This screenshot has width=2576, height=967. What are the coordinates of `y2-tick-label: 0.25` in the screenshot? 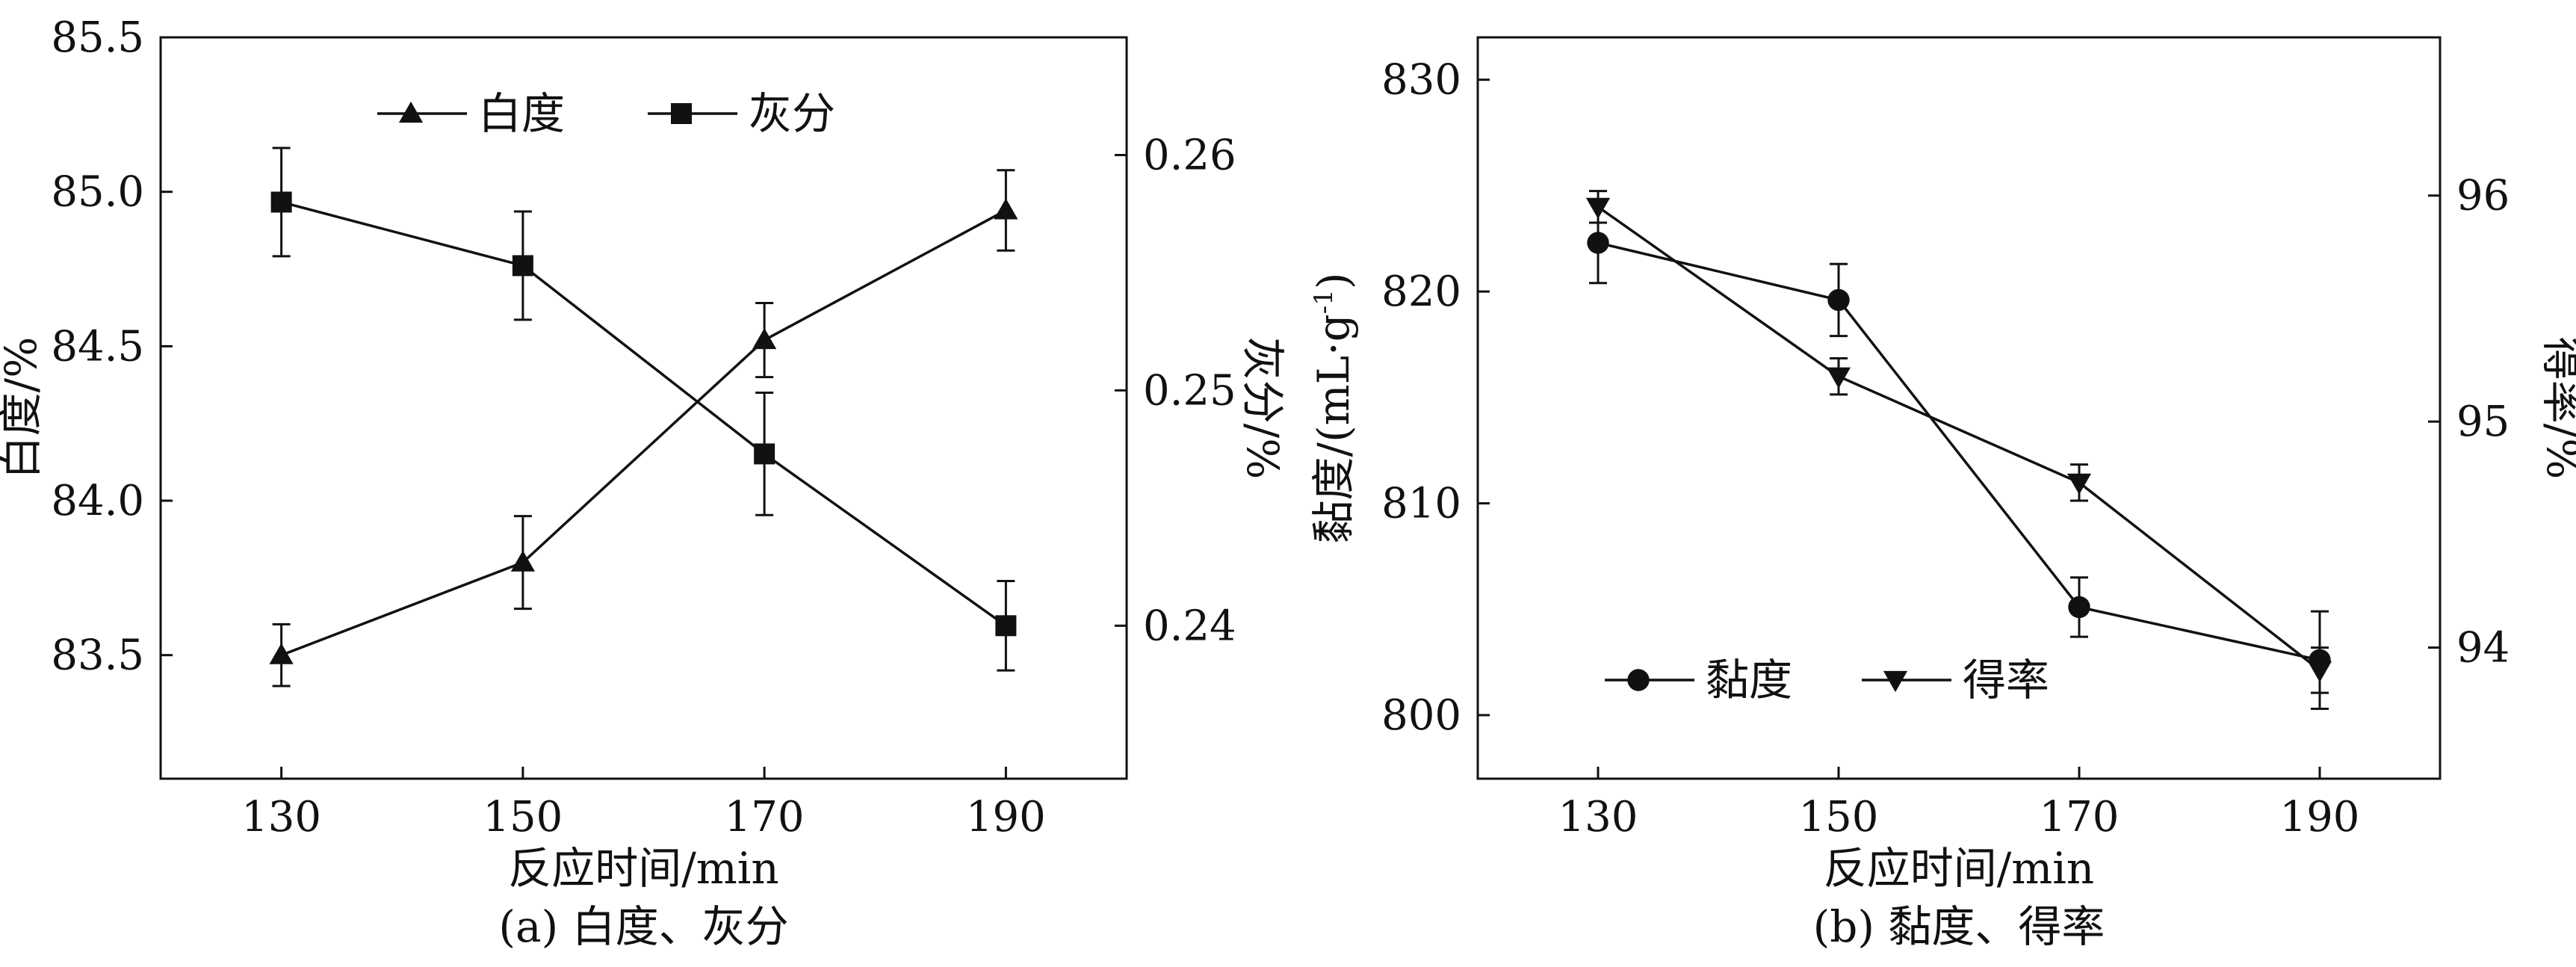 It's located at (1189, 390).